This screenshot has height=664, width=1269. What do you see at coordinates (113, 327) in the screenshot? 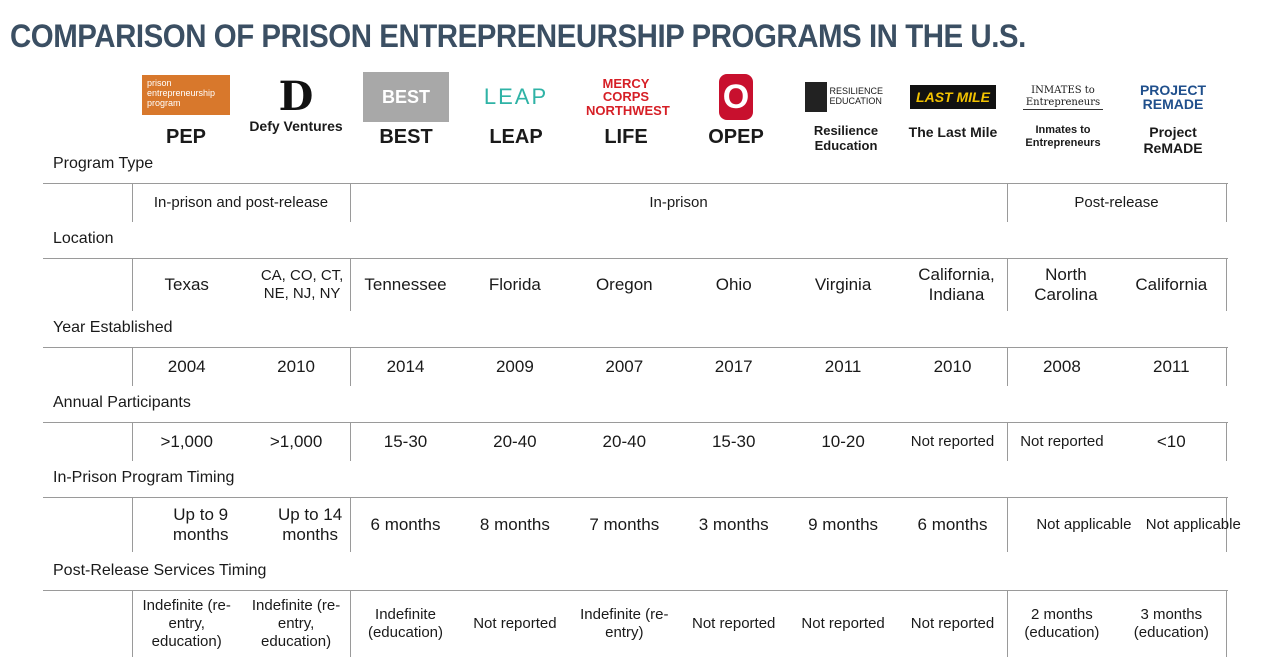
I see `row-label-year: Year Established` at bounding box center [113, 327].